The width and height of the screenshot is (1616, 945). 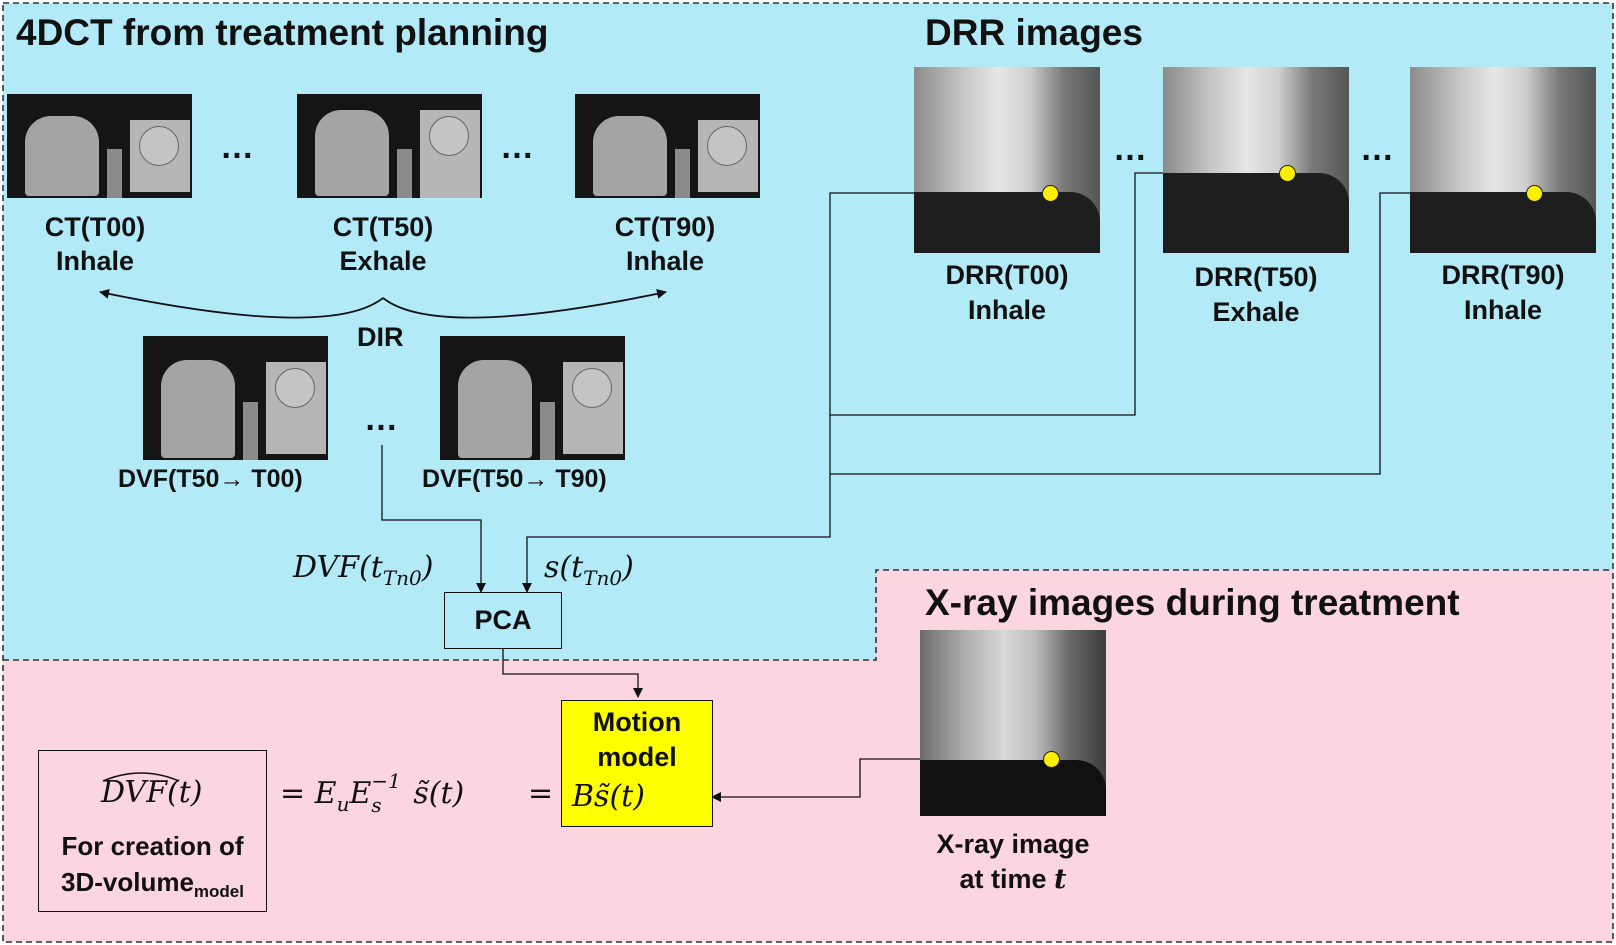 What do you see at coordinates (1034, 32) in the screenshot?
I see `drr-section-title: DRR images` at bounding box center [1034, 32].